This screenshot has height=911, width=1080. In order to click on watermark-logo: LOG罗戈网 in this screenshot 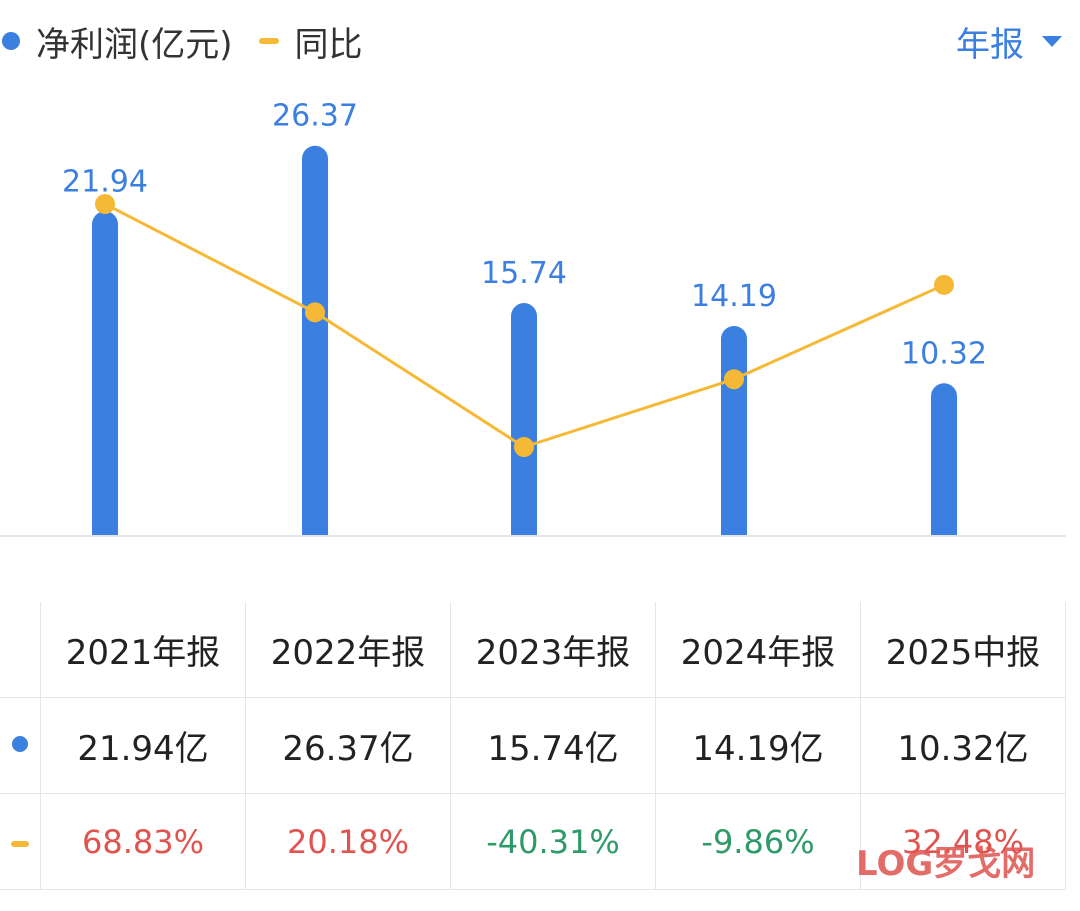, I will do `click(945, 860)`.